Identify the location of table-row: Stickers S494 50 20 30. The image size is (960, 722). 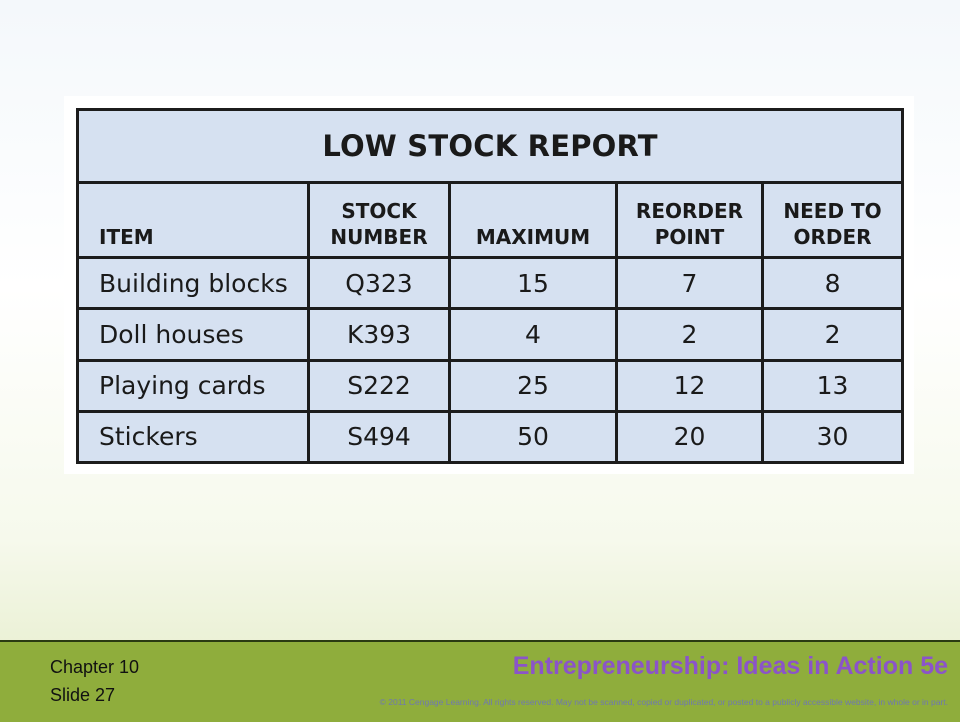
(490, 437).